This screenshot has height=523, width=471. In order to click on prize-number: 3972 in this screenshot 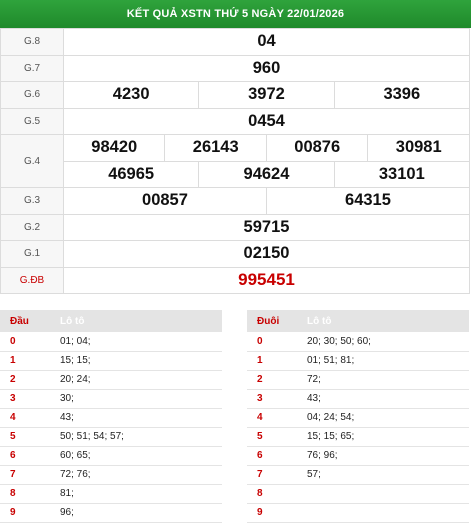, I will do `click(266, 95)`.